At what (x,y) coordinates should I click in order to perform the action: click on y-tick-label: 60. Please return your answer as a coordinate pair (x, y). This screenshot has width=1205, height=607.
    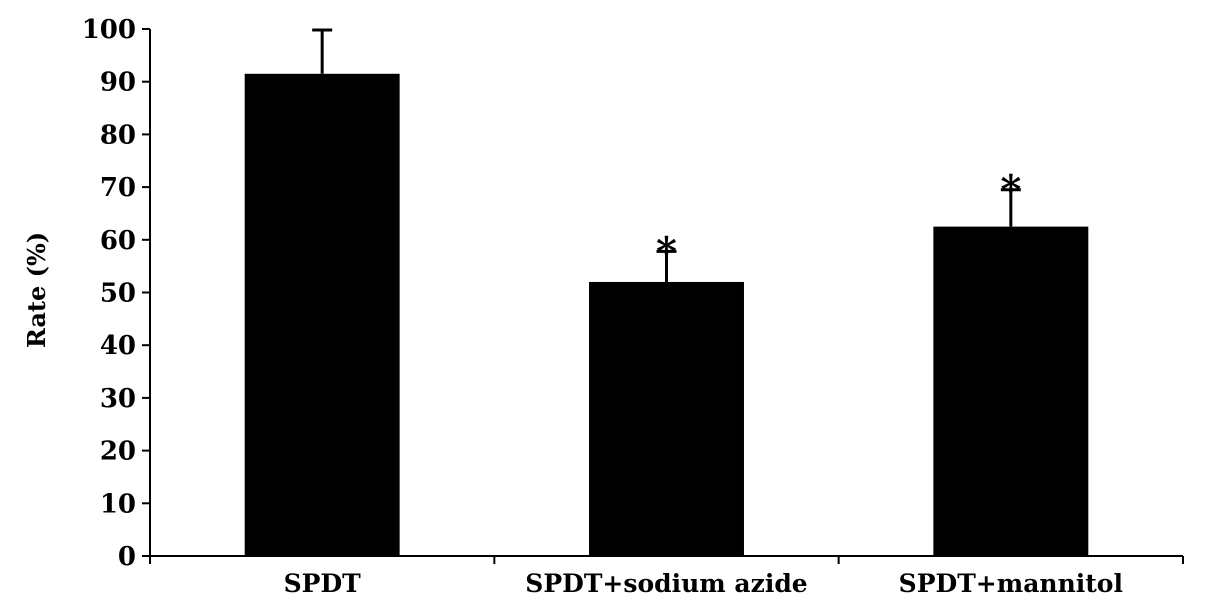
    Looking at the image, I should click on (118, 241).